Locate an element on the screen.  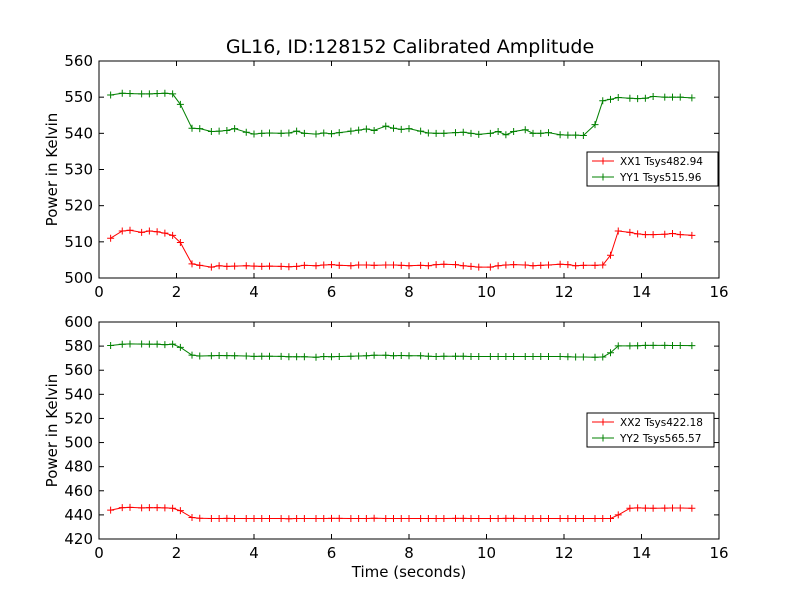
x-tick-label: 16 is located at coordinates (718, 553).